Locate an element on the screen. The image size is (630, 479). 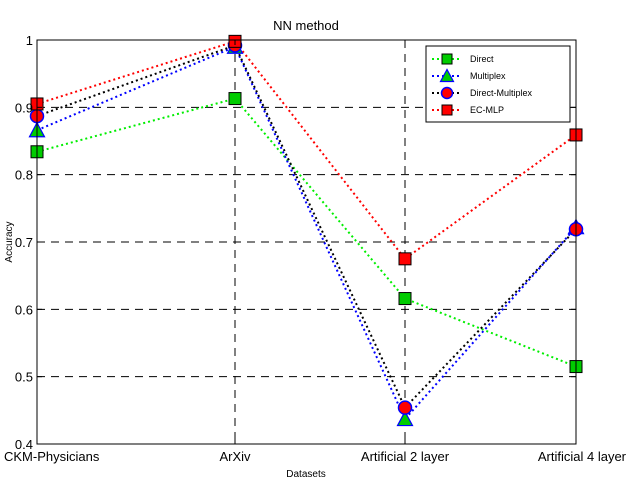
data-point-ec-mlp is located at coordinates (405, 259).